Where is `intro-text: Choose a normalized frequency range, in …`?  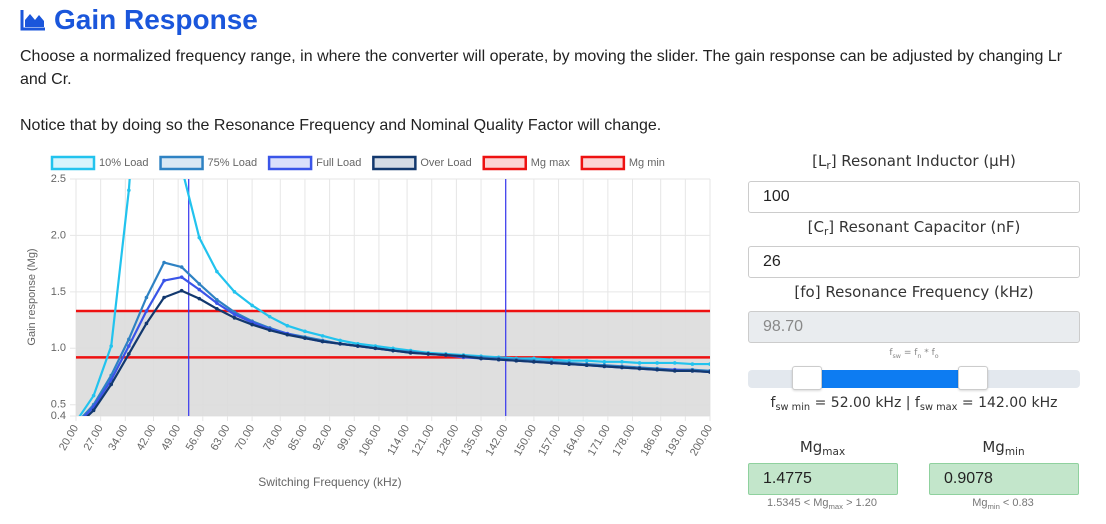 intro-text: Choose a normalized frequency range, in … is located at coordinates (541, 68).